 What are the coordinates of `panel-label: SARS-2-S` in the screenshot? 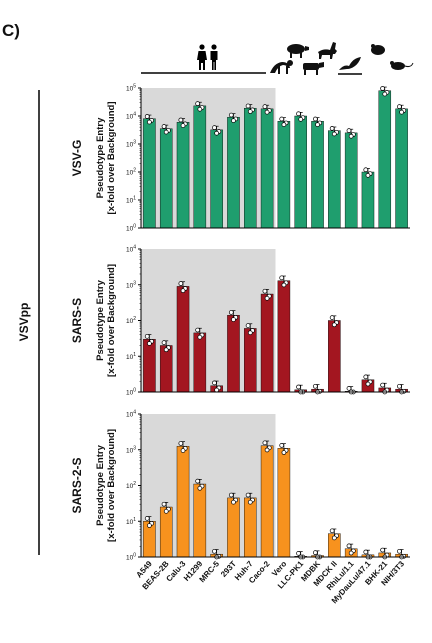 It's located at (77, 485).